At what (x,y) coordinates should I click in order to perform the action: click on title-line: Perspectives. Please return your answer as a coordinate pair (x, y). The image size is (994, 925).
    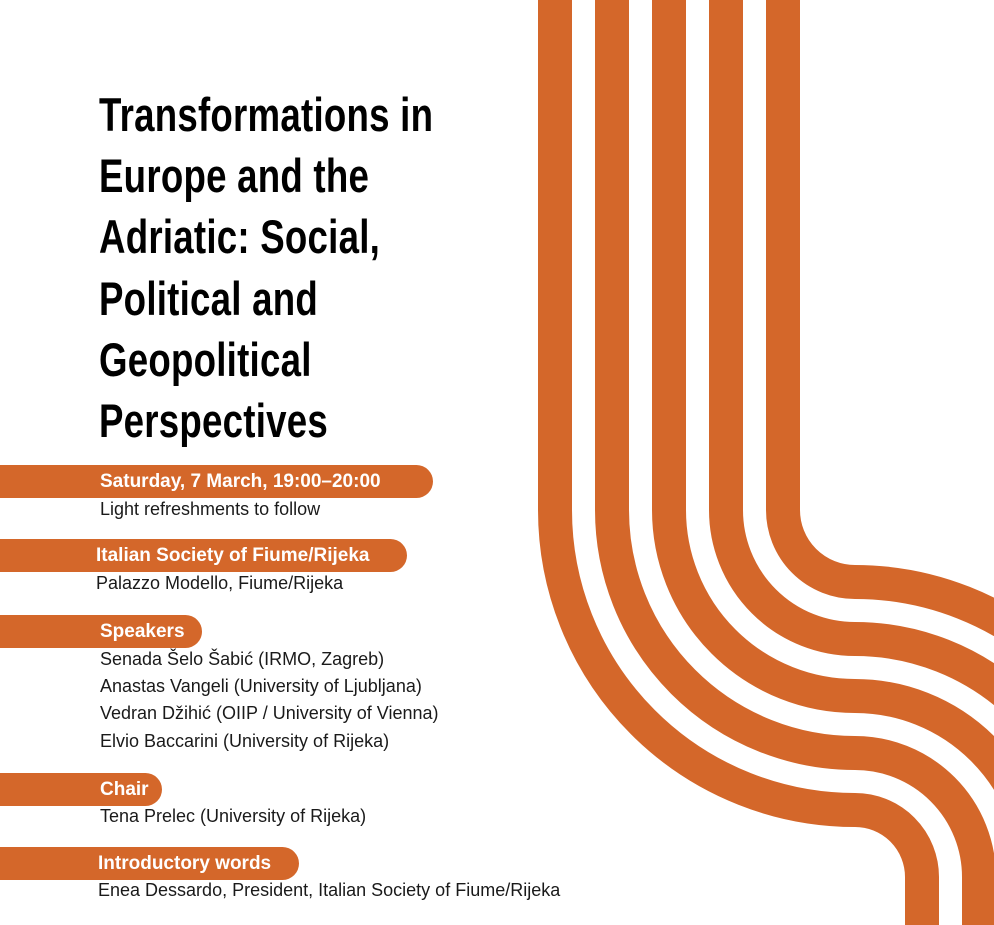
    Looking at the image, I should click on (214, 421).